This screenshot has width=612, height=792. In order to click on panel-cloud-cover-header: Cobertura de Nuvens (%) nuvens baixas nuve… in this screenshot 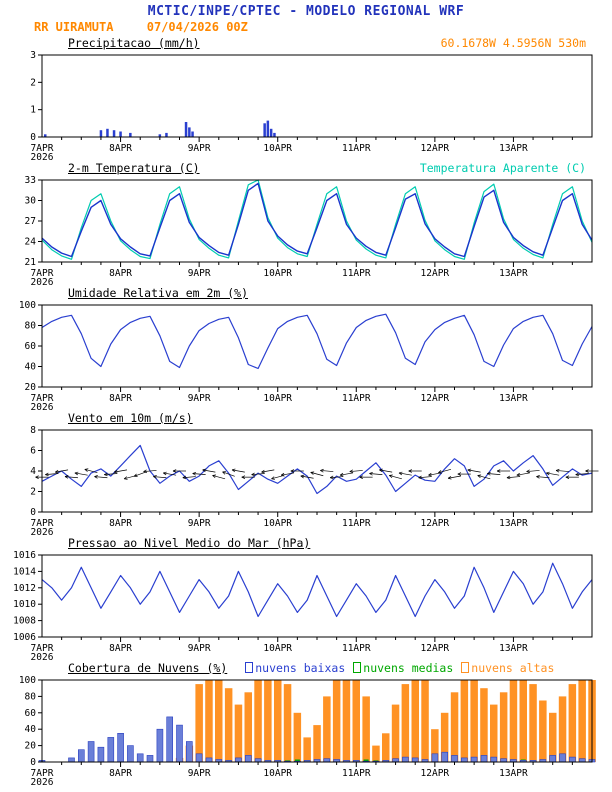, I will do `click(306, 668)`.